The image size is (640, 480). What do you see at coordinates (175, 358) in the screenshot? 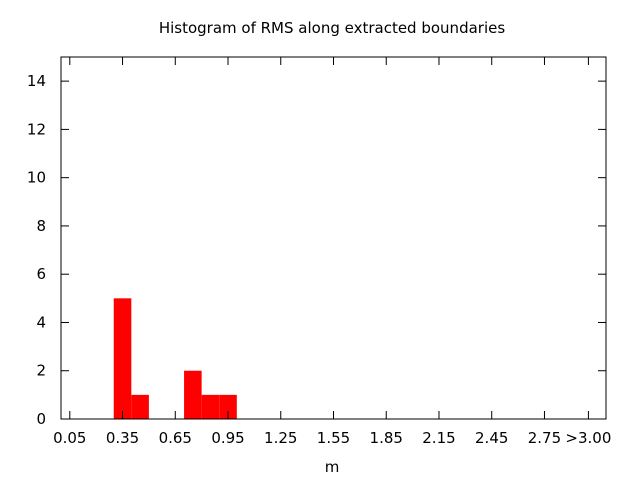
I see `bars-layer` at bounding box center [175, 358].